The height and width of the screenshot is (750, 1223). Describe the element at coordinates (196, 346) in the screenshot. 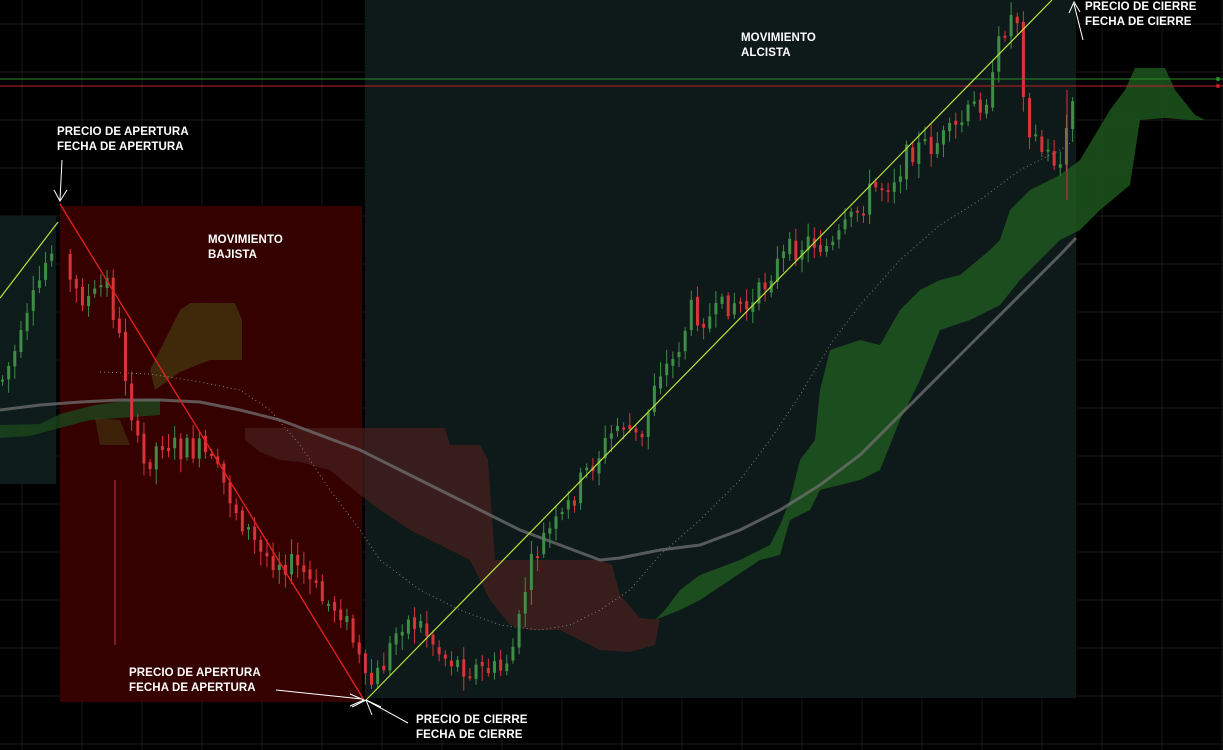

I see `cloud-segment-yellow` at that location.